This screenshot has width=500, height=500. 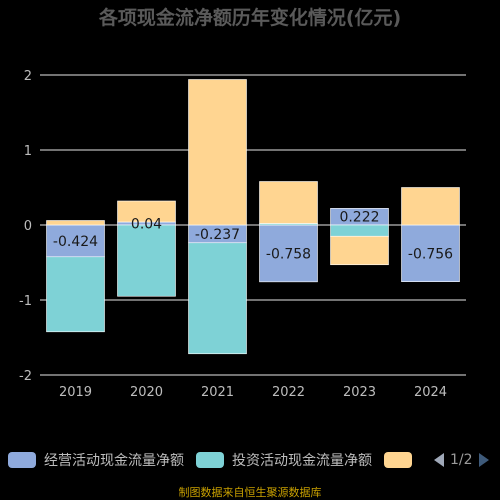 I want to click on bar-series2-2024, so click(x=430, y=206).